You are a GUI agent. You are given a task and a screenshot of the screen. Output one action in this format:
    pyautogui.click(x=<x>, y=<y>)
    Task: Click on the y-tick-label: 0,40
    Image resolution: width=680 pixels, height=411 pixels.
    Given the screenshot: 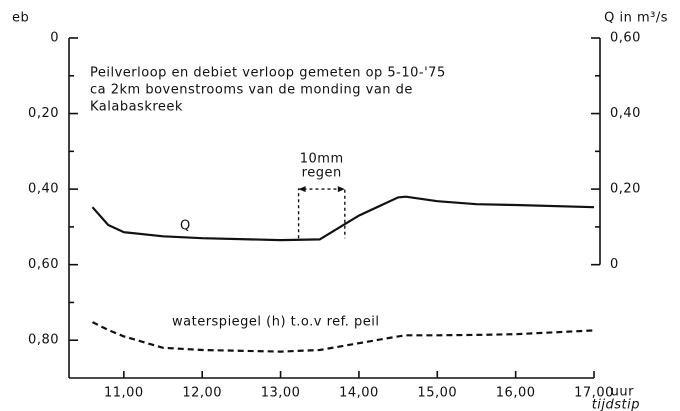 What is the action you would take?
    pyautogui.click(x=43, y=189)
    